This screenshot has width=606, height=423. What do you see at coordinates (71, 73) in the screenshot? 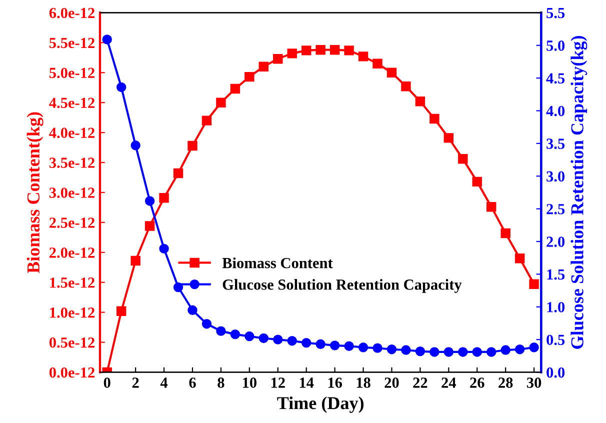
I see `y-tick-label: 5.0e-12` at bounding box center [71, 73].